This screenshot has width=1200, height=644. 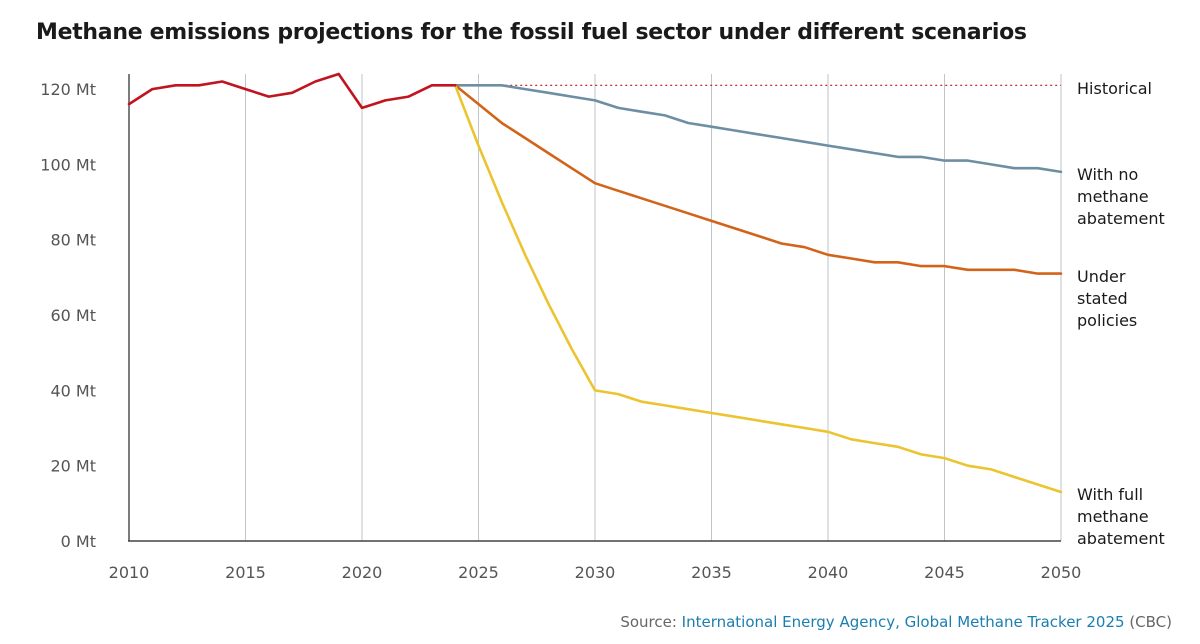 What do you see at coordinates (651, 622) in the screenshot?
I see `source-prefix: Source:` at bounding box center [651, 622].